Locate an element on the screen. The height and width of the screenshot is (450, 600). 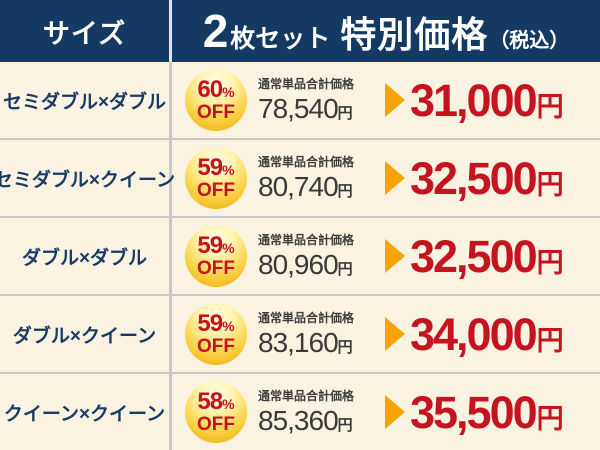
set-count: 2 is located at coordinates (215, 31).